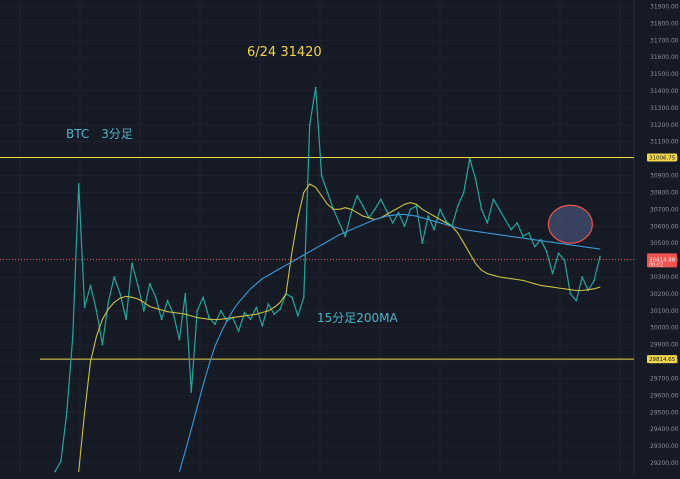 Image resolution: width=680 pixels, height=479 pixels. What do you see at coordinates (358, 318) in the screenshot?
I see `annotation-text: 15分足200MA` at bounding box center [358, 318].